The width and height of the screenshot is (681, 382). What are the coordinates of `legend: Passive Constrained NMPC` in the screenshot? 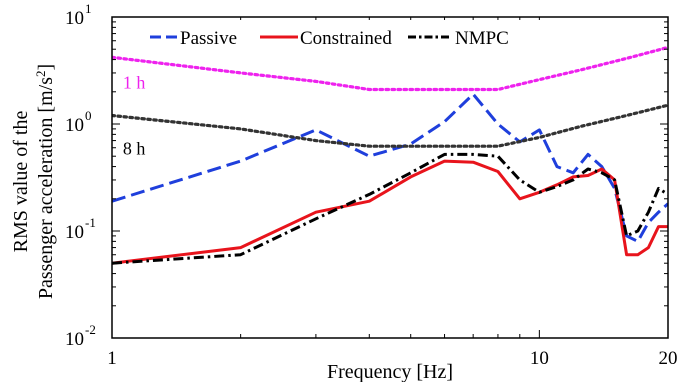 It's located at (343, 35).